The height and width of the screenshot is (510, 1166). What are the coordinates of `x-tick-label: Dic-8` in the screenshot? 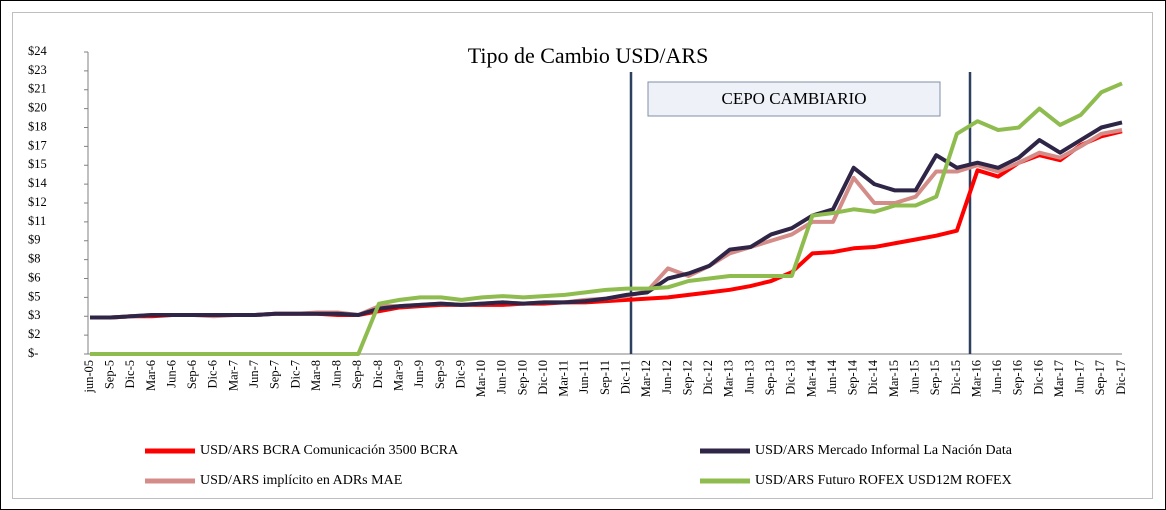 It's located at (378, 374).